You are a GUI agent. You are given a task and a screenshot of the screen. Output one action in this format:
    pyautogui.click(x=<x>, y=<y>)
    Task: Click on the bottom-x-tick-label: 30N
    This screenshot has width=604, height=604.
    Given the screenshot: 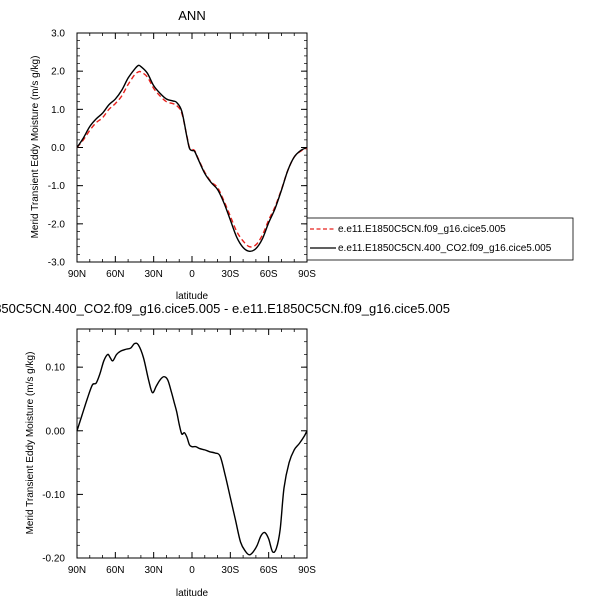 What is the action you would take?
    pyautogui.click(x=153, y=570)
    